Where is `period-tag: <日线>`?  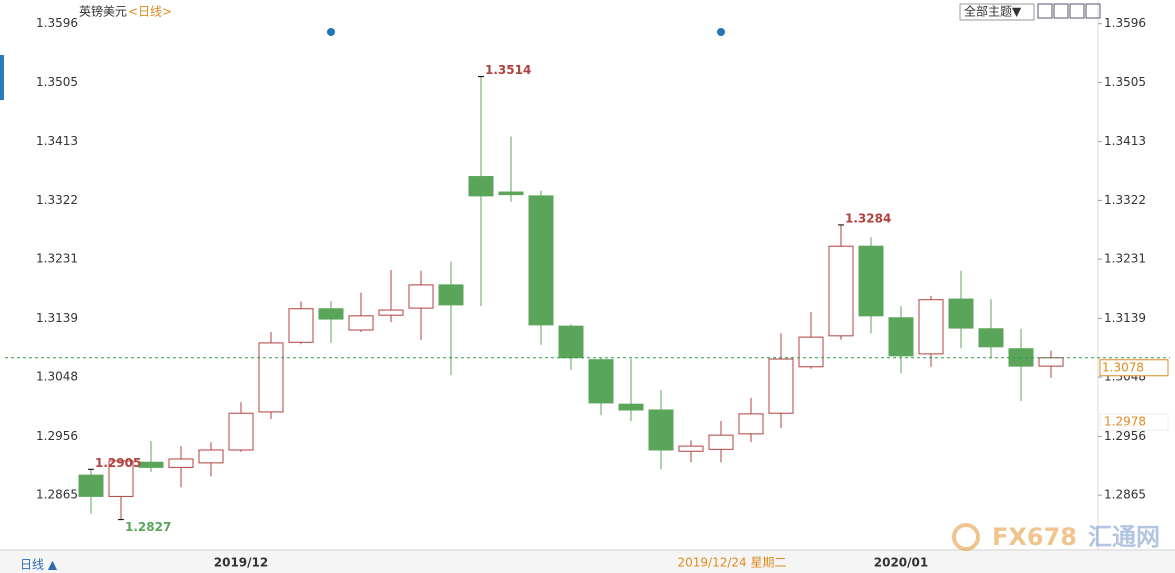
period-tag: <日线> is located at coordinates (150, 12).